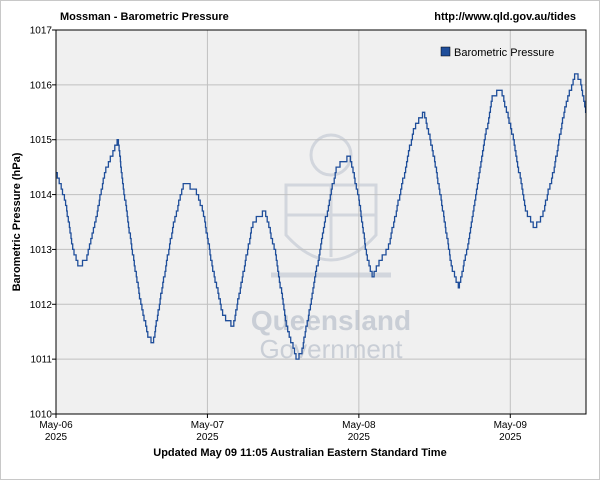 The image size is (600, 480). What do you see at coordinates (41, 195) in the screenshot?
I see `y-tick-label: 1014` at bounding box center [41, 195].